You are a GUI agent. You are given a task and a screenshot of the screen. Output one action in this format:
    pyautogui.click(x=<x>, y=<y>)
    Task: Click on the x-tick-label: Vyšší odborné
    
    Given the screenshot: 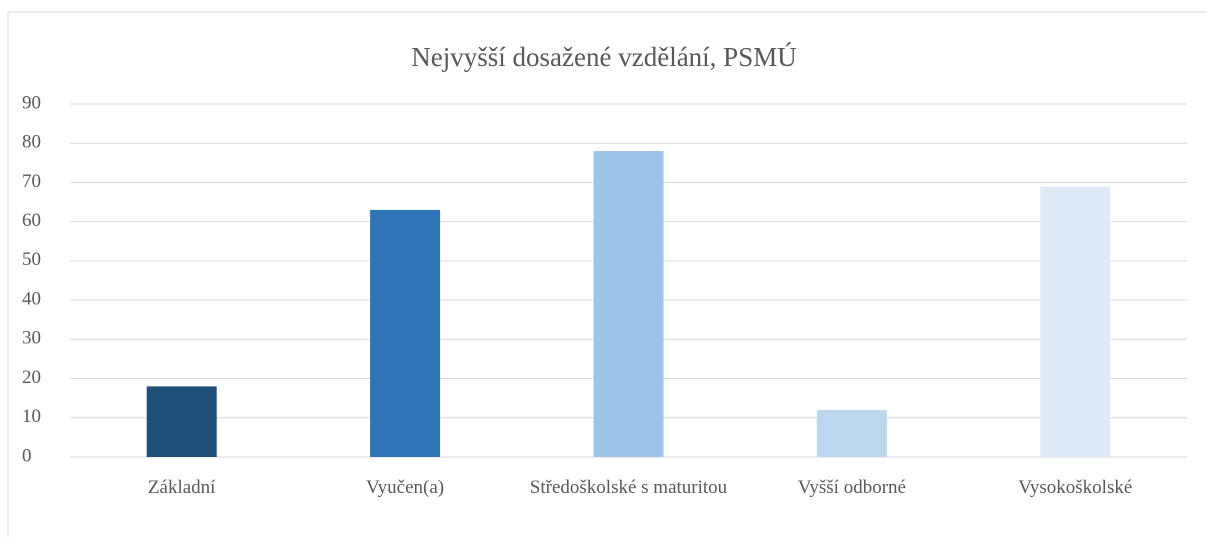 What is the action you would take?
    pyautogui.click(x=851, y=487)
    